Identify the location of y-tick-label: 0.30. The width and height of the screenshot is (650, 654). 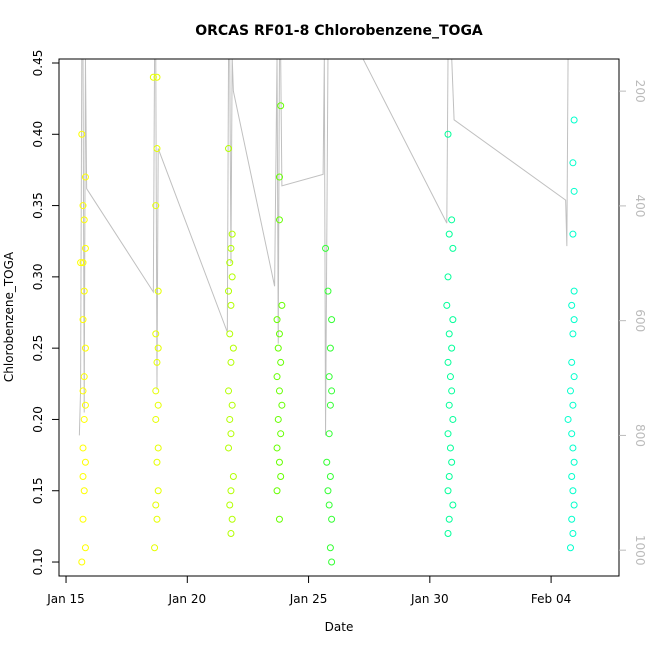
(38, 277).